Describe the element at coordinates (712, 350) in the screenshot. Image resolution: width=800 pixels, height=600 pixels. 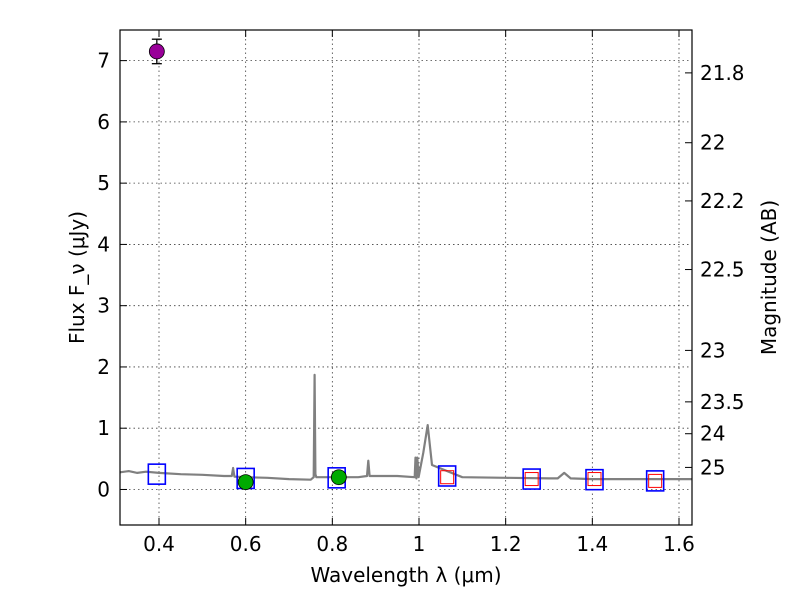
I see `right-tick-label: 23` at that location.